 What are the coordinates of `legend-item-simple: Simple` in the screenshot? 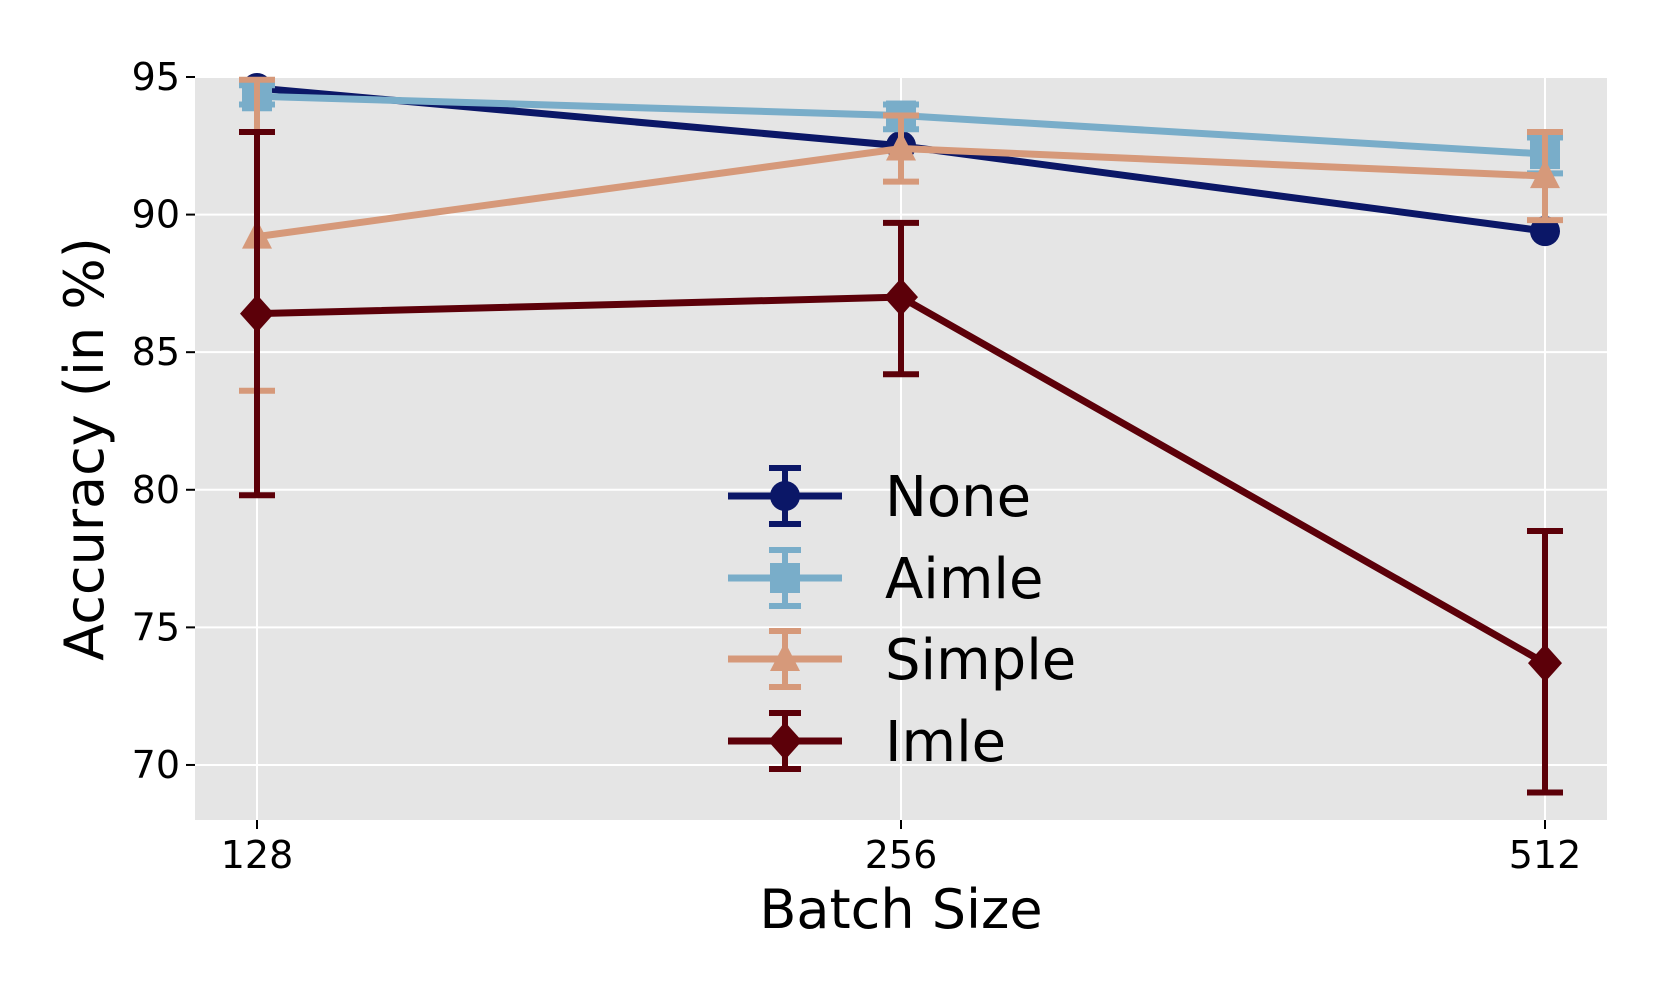 It's located at (902, 660).